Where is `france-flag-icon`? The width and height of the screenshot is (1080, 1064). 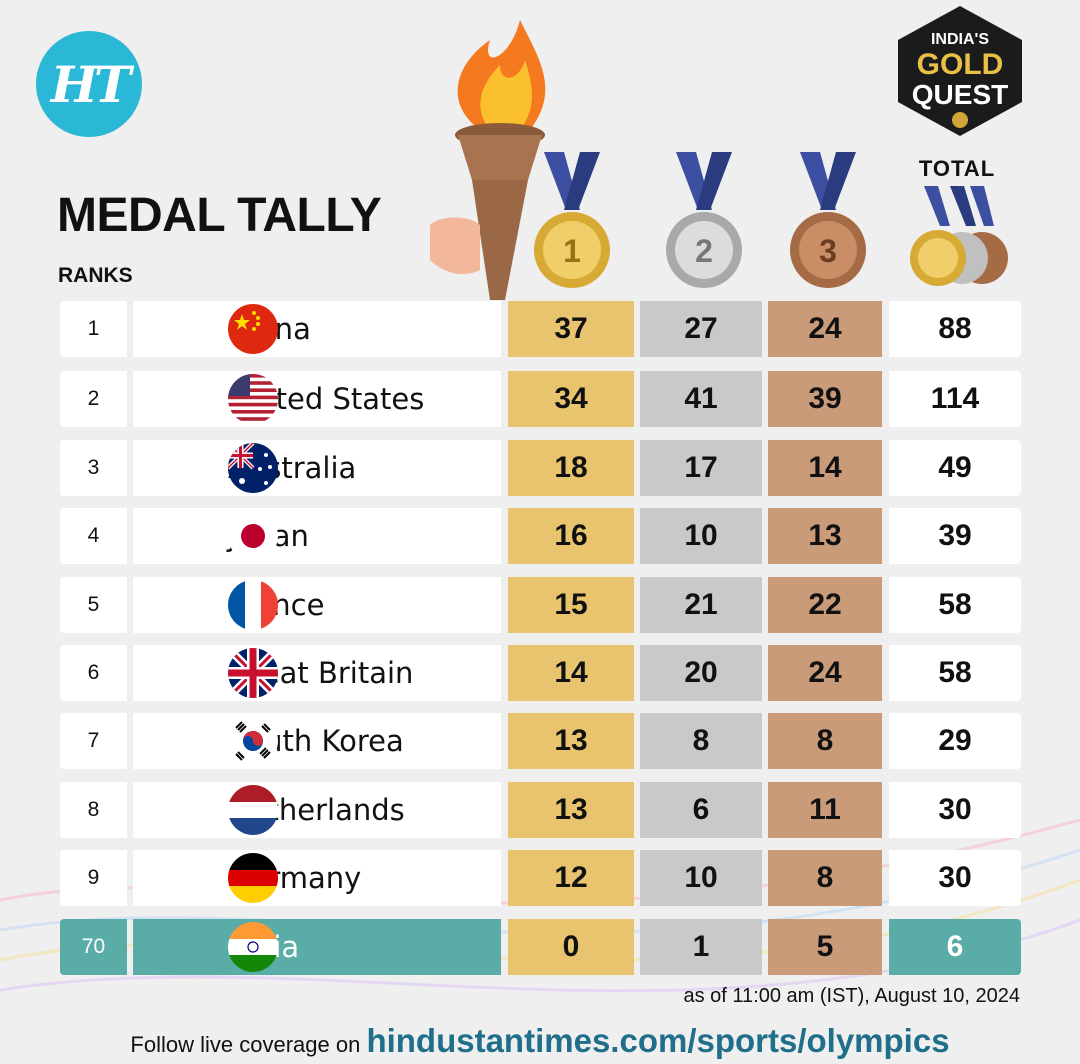 france-flag-icon is located at coordinates (253, 605).